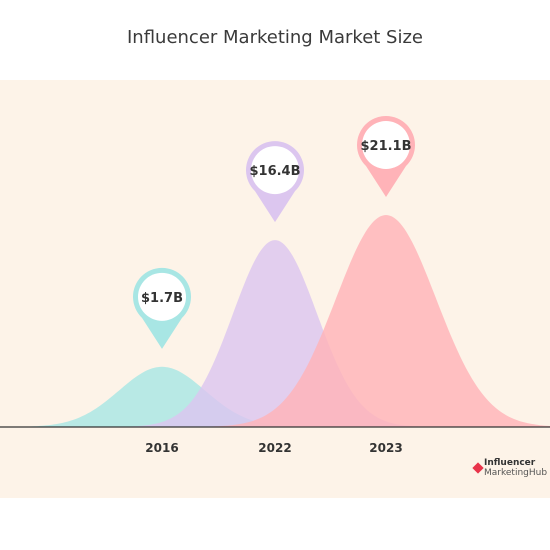 The image size is (550, 550). I want to click on tick-label-2016: 2016, so click(161, 448).